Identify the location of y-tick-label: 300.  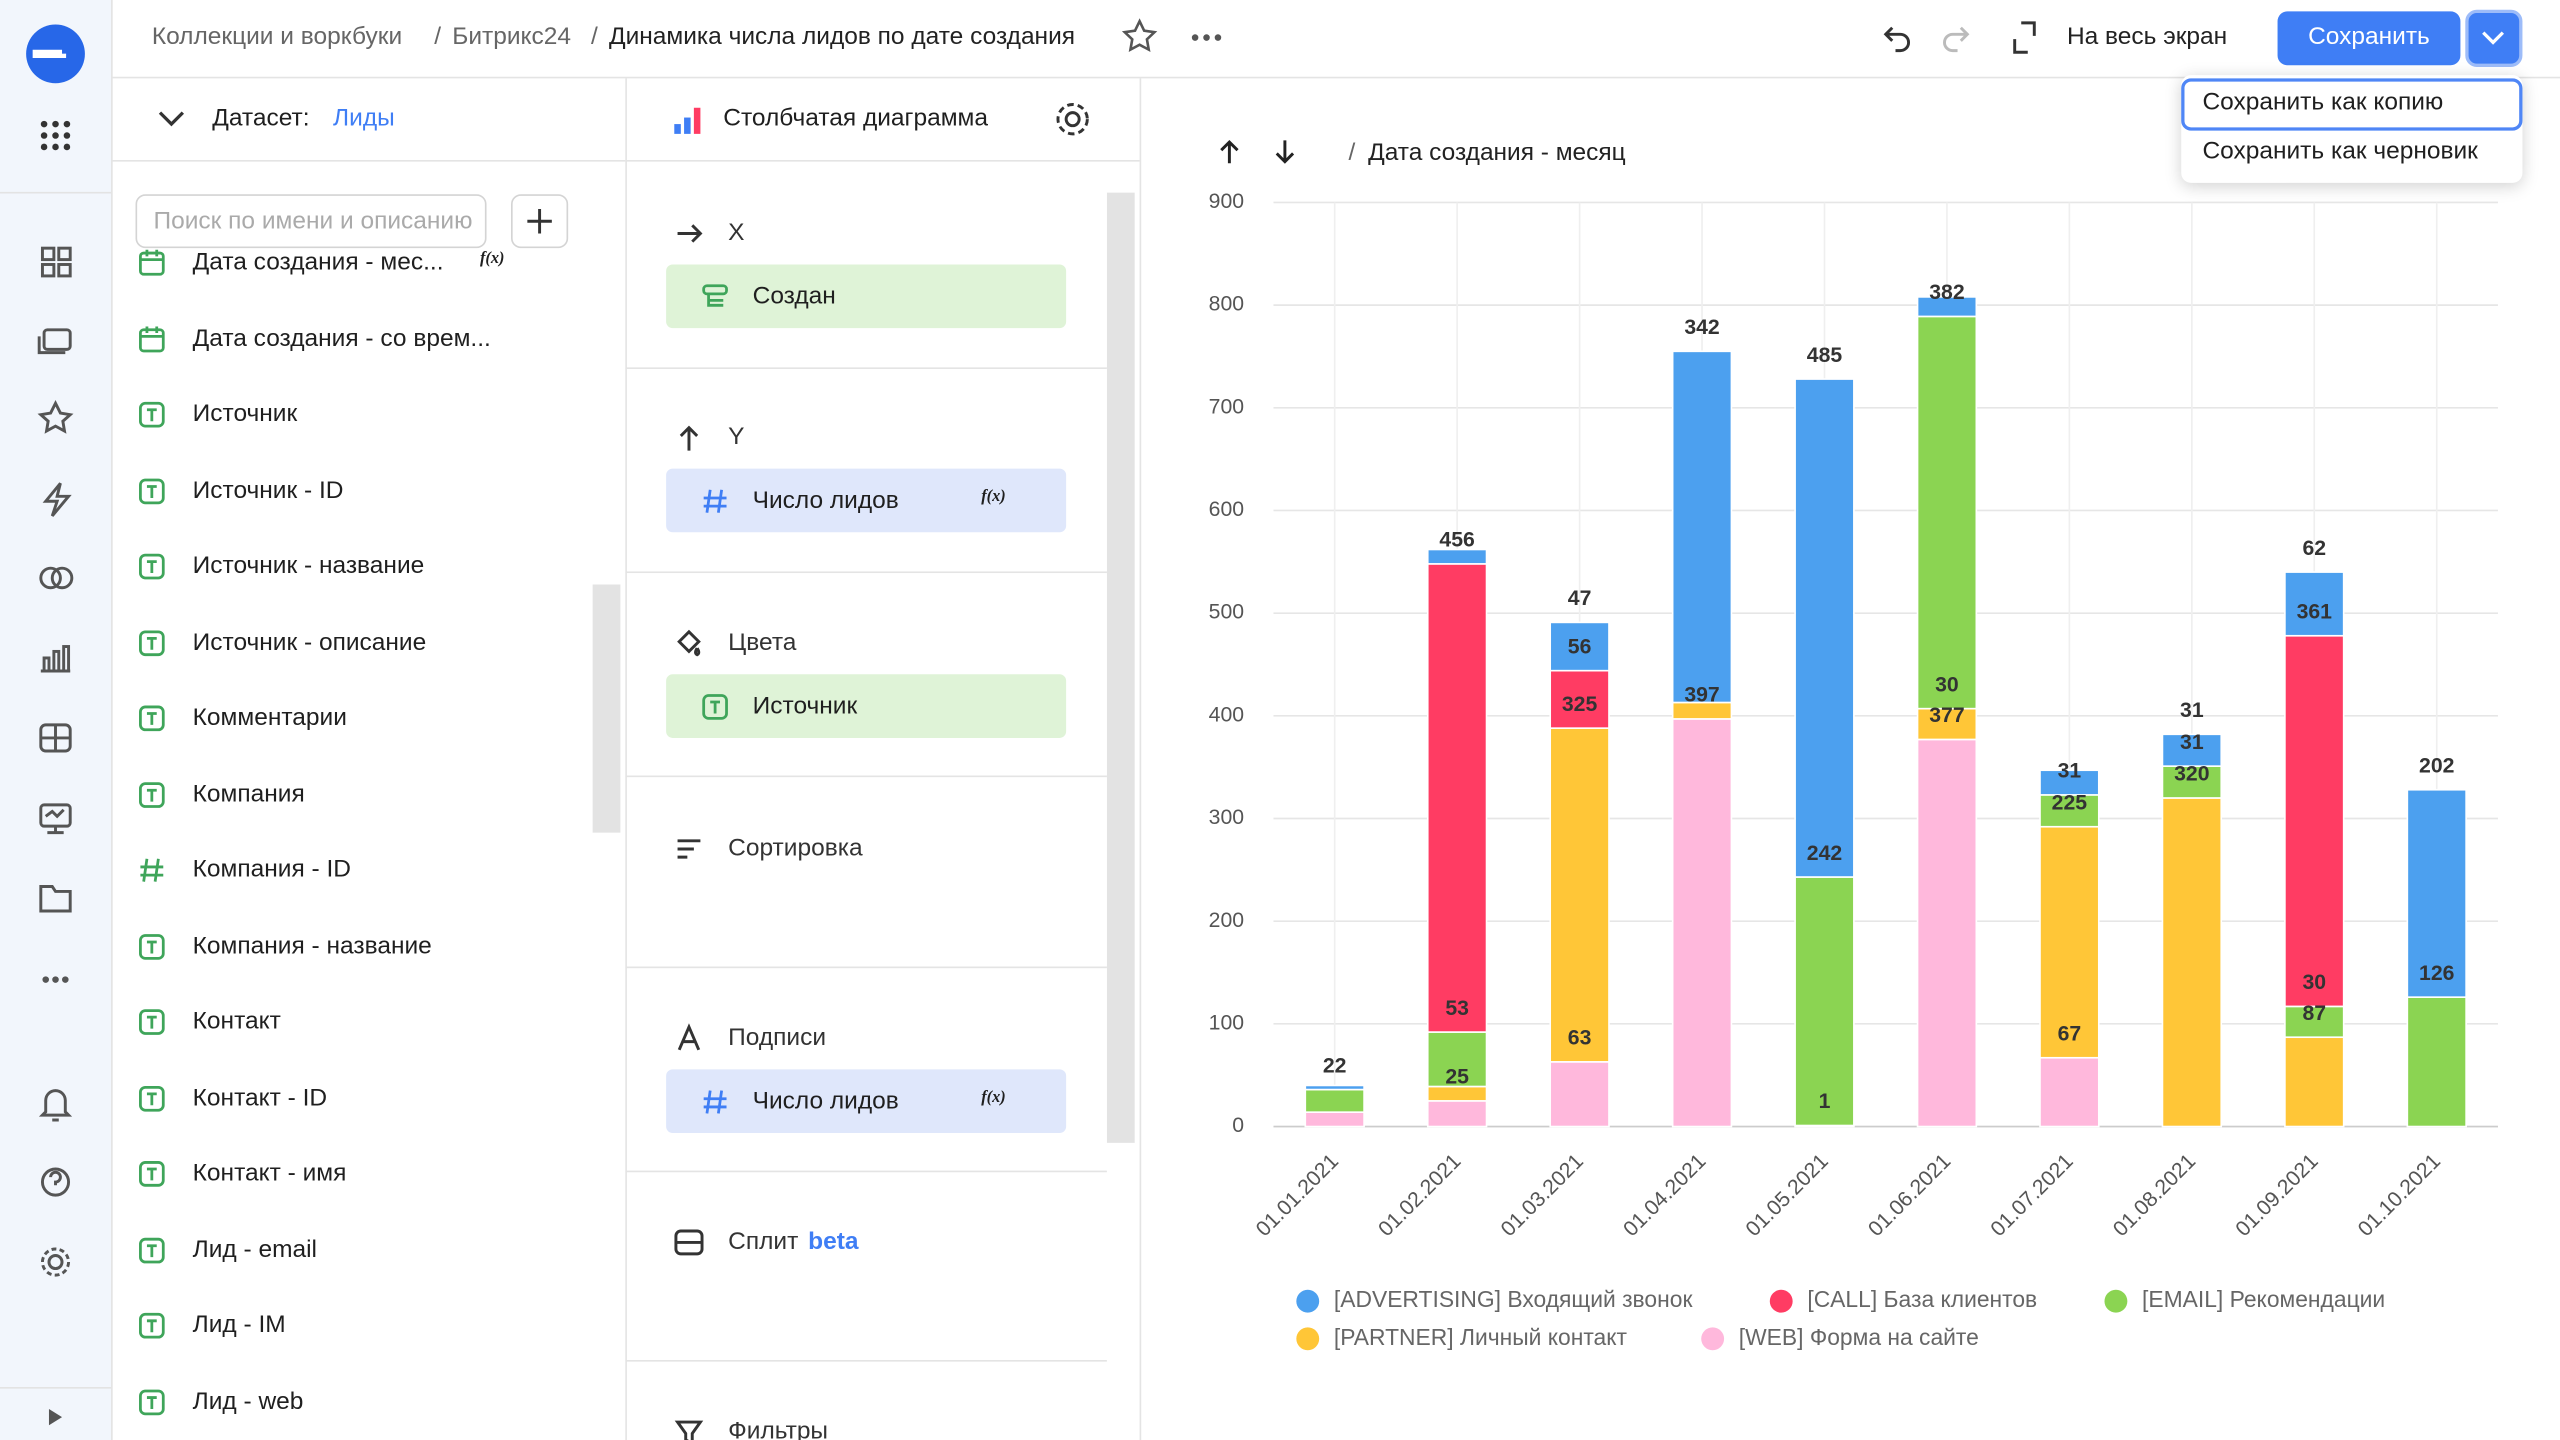
(1226, 817).